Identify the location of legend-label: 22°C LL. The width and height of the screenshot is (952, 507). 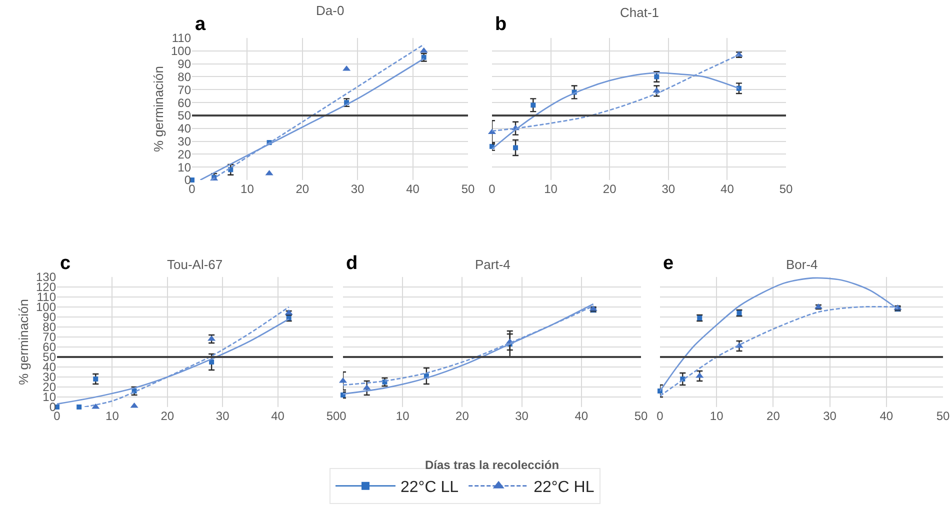
(429, 487).